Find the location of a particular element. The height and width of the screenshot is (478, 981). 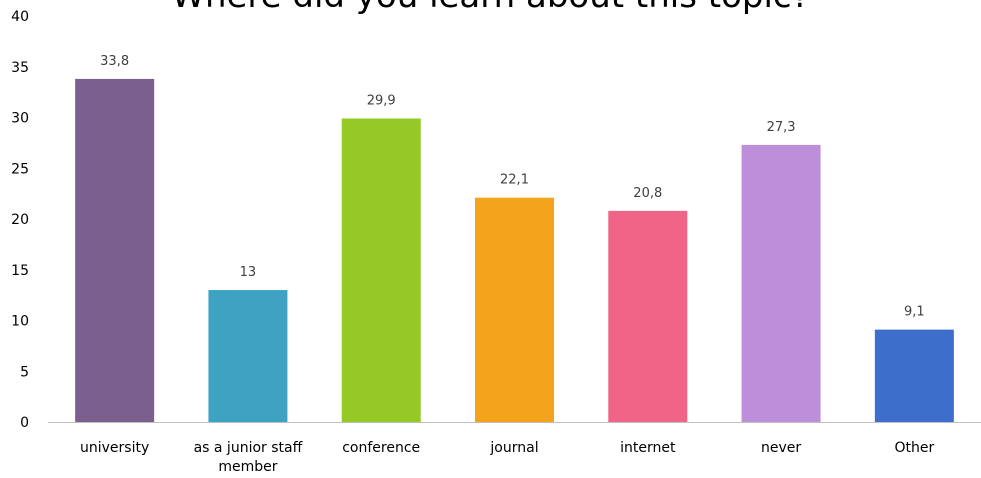

y-tick-label: 30 is located at coordinates (20, 119).